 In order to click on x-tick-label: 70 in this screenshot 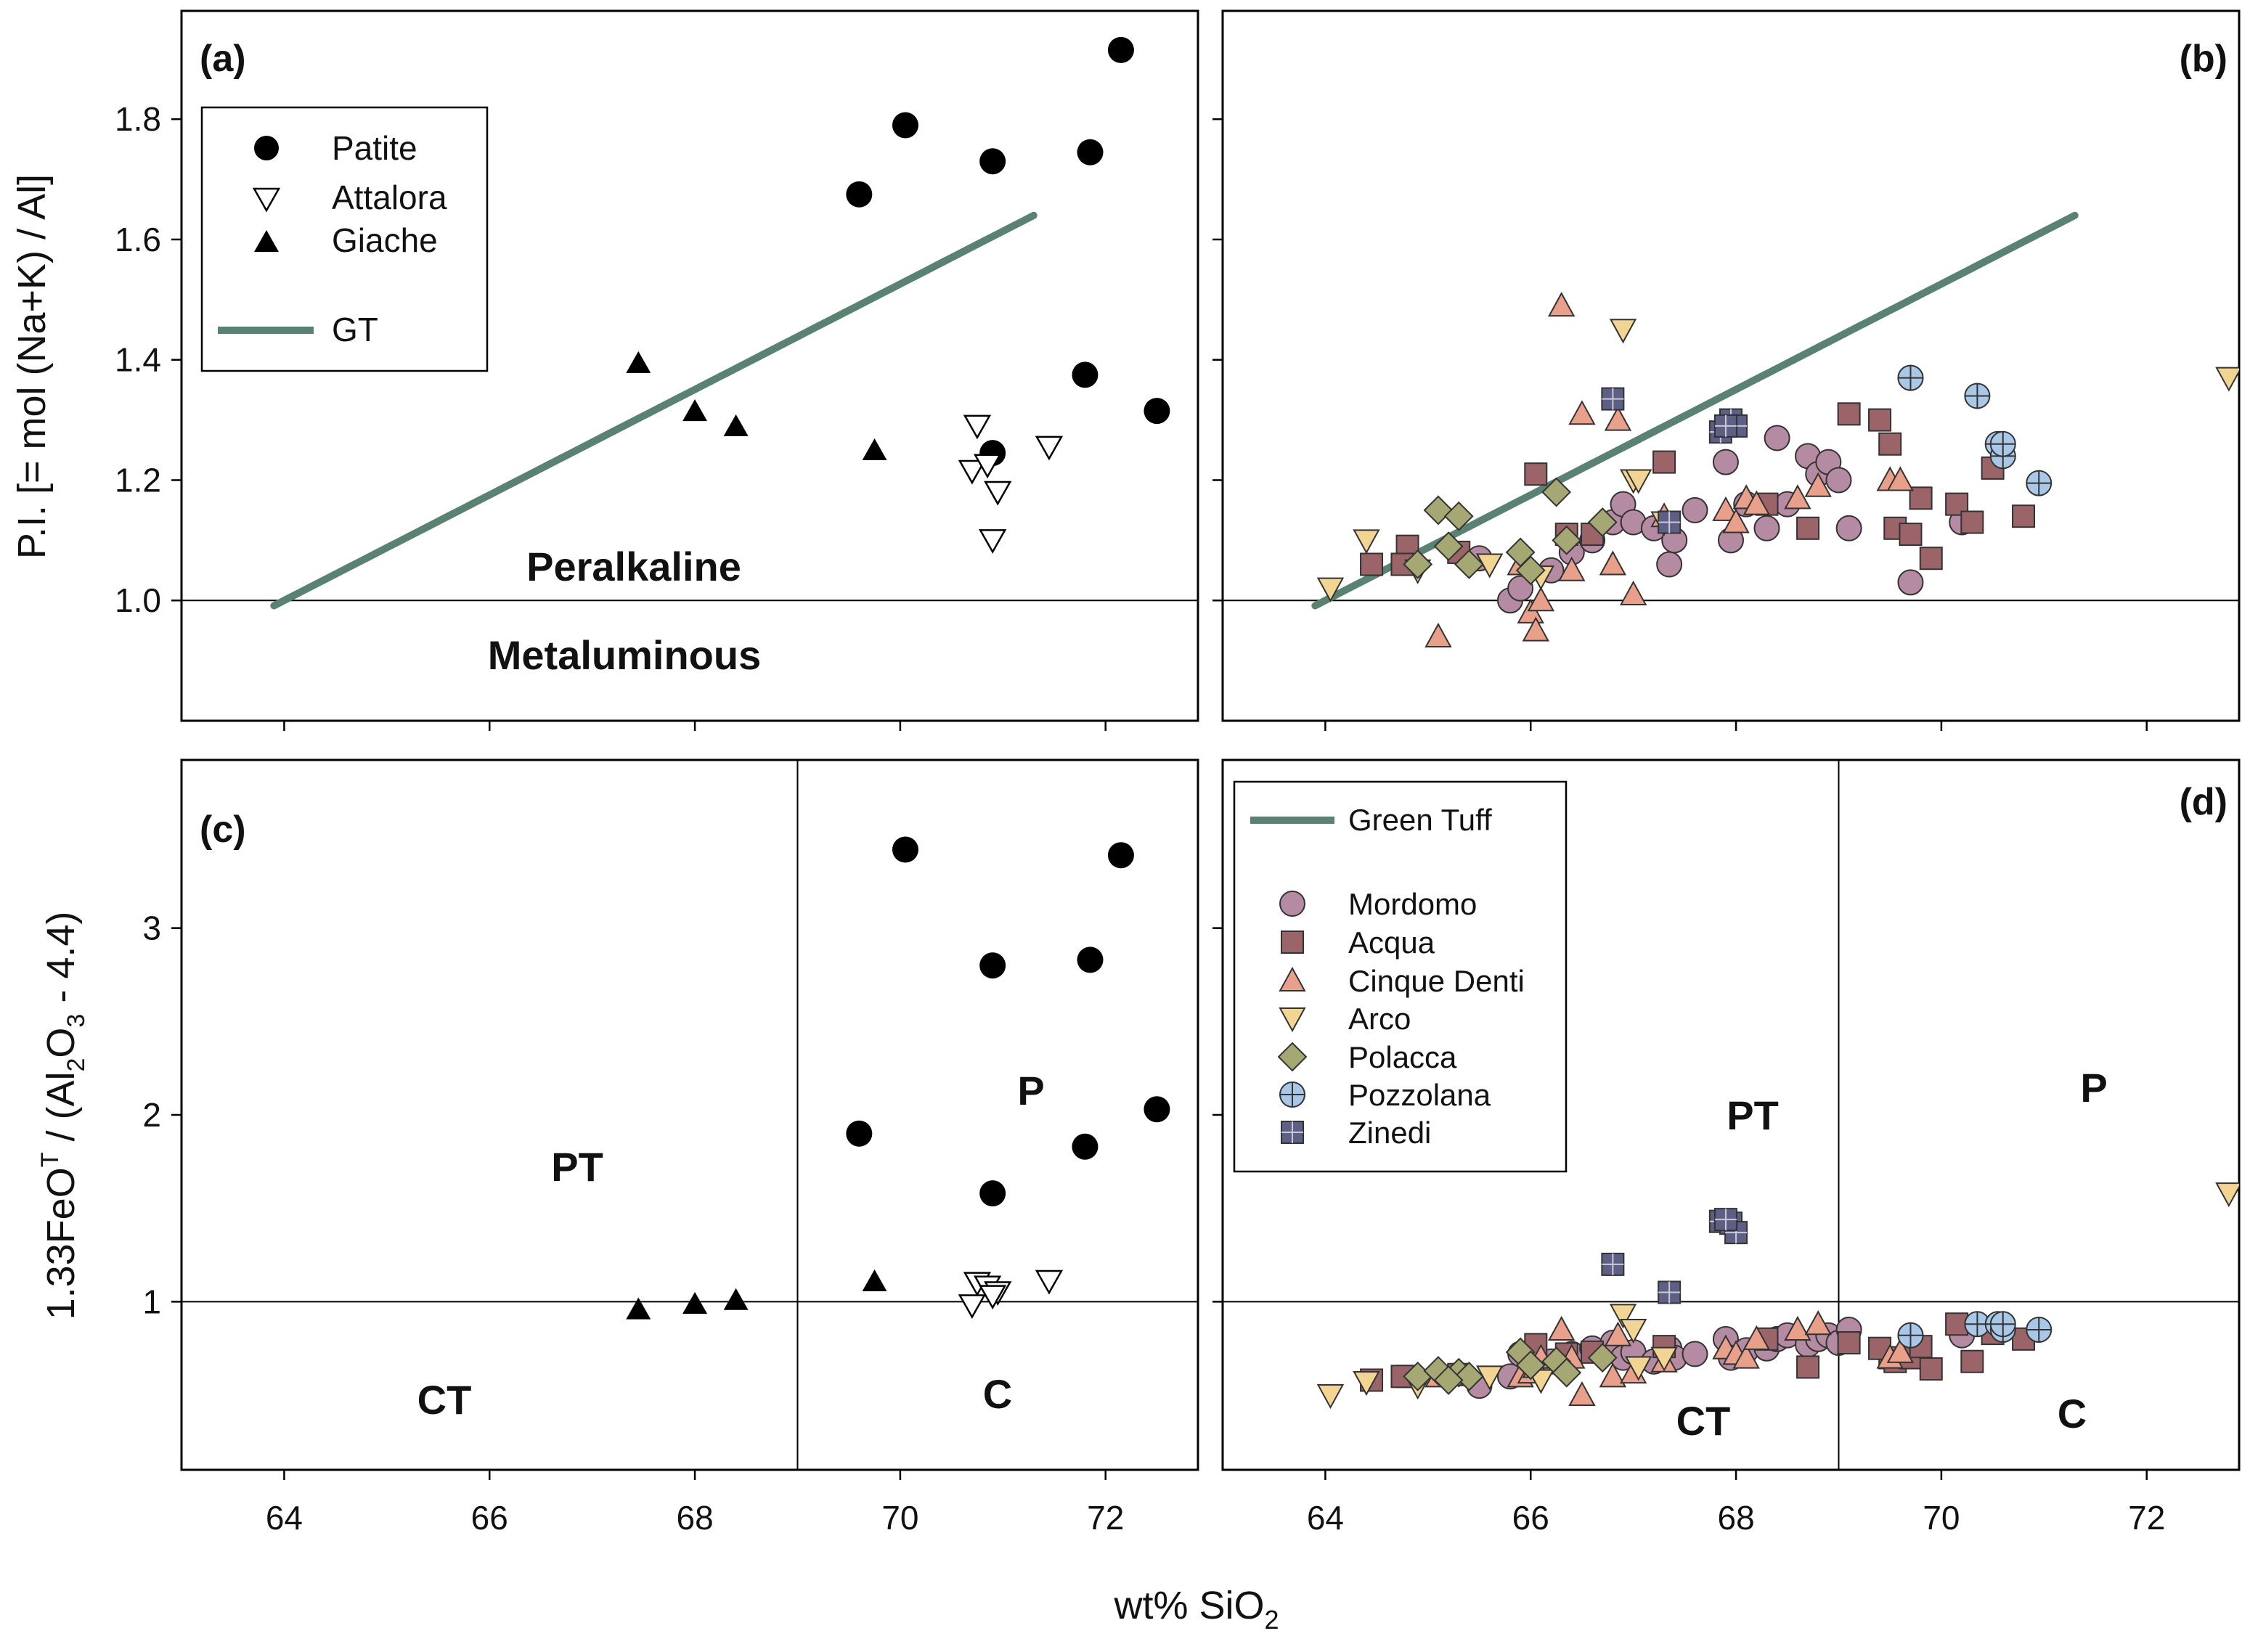, I will do `click(899, 1518)`.